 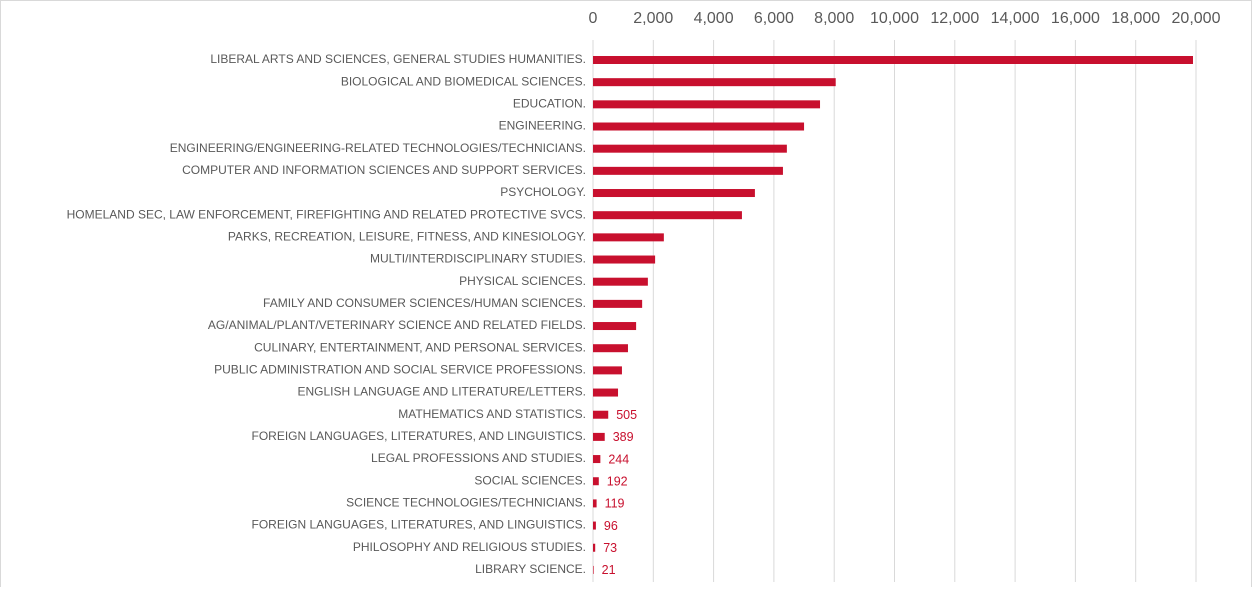 What do you see at coordinates (1075, 18) in the screenshot?
I see `x-tick-label: 16,000` at bounding box center [1075, 18].